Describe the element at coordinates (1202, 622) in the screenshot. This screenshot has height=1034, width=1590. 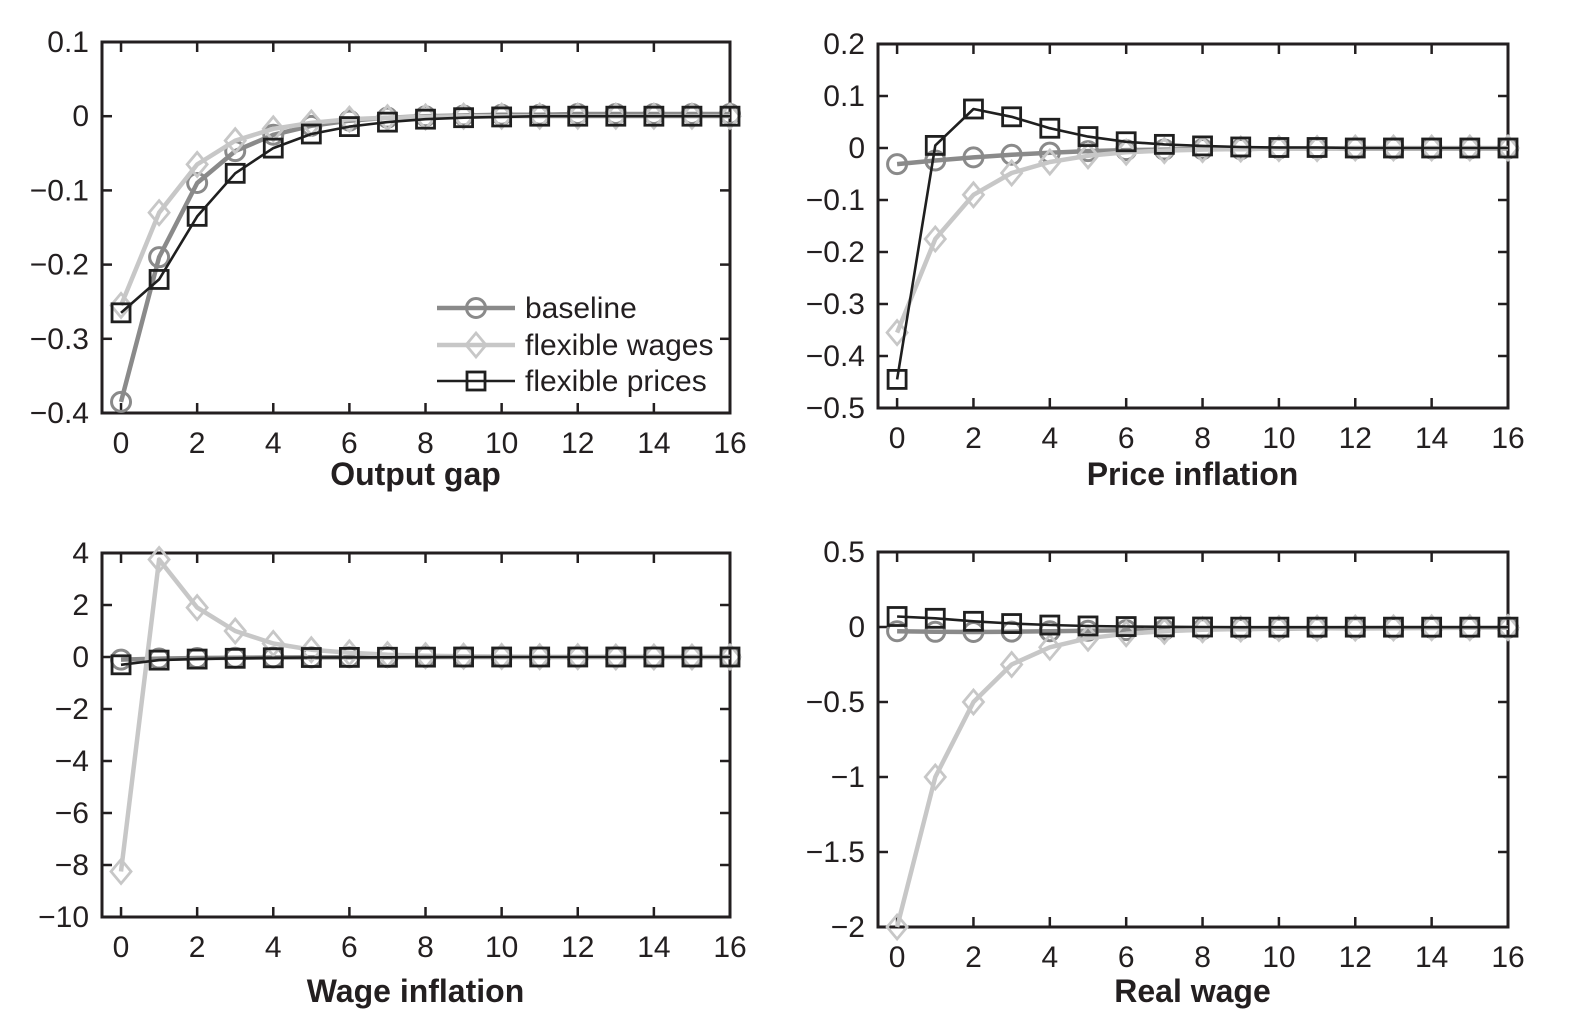
I see `flexible-prices-line` at that location.